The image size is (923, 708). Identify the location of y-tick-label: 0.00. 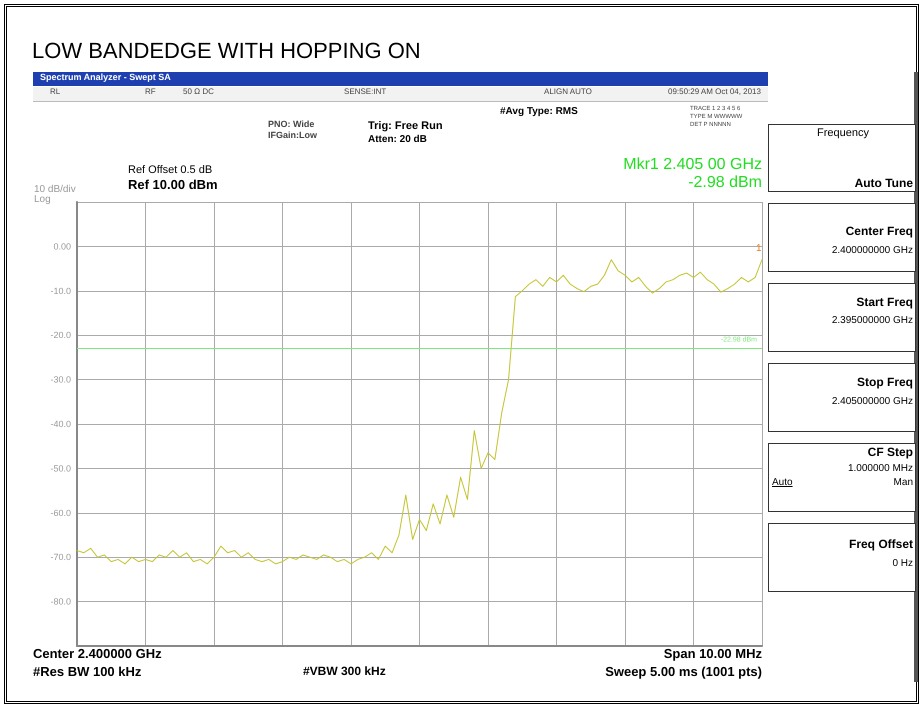
(62, 246).